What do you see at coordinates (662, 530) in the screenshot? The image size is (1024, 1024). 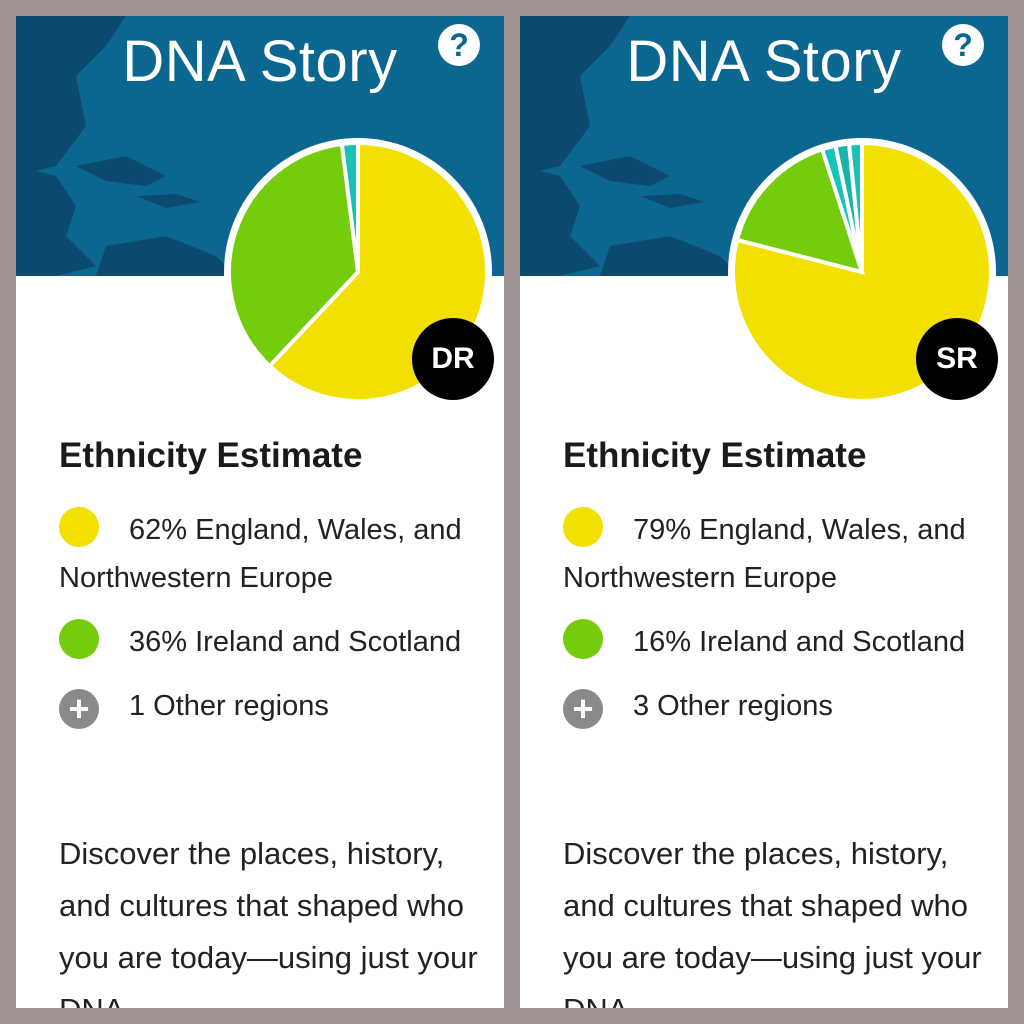 I see `legend-percent: 79%` at bounding box center [662, 530].